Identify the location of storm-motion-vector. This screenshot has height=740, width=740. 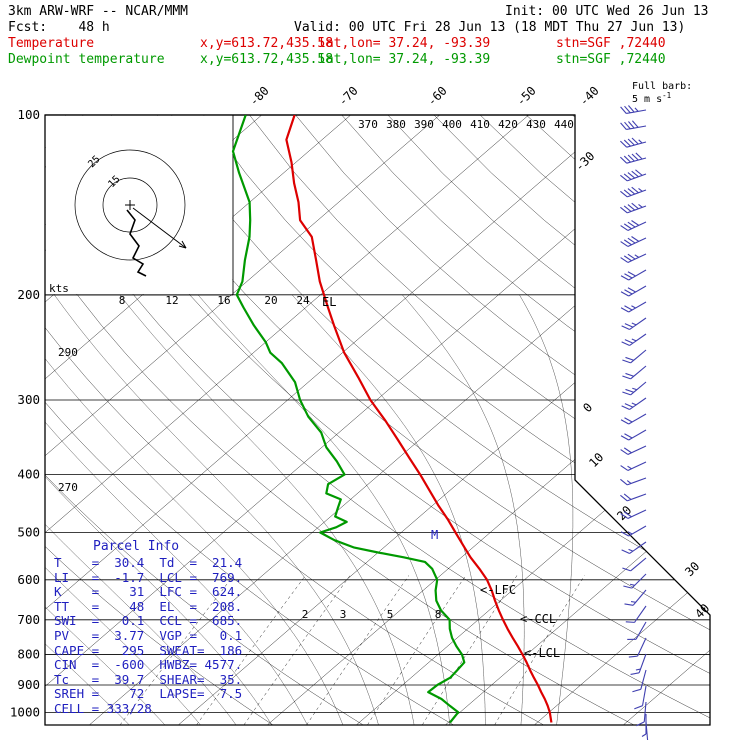
(159, 228).